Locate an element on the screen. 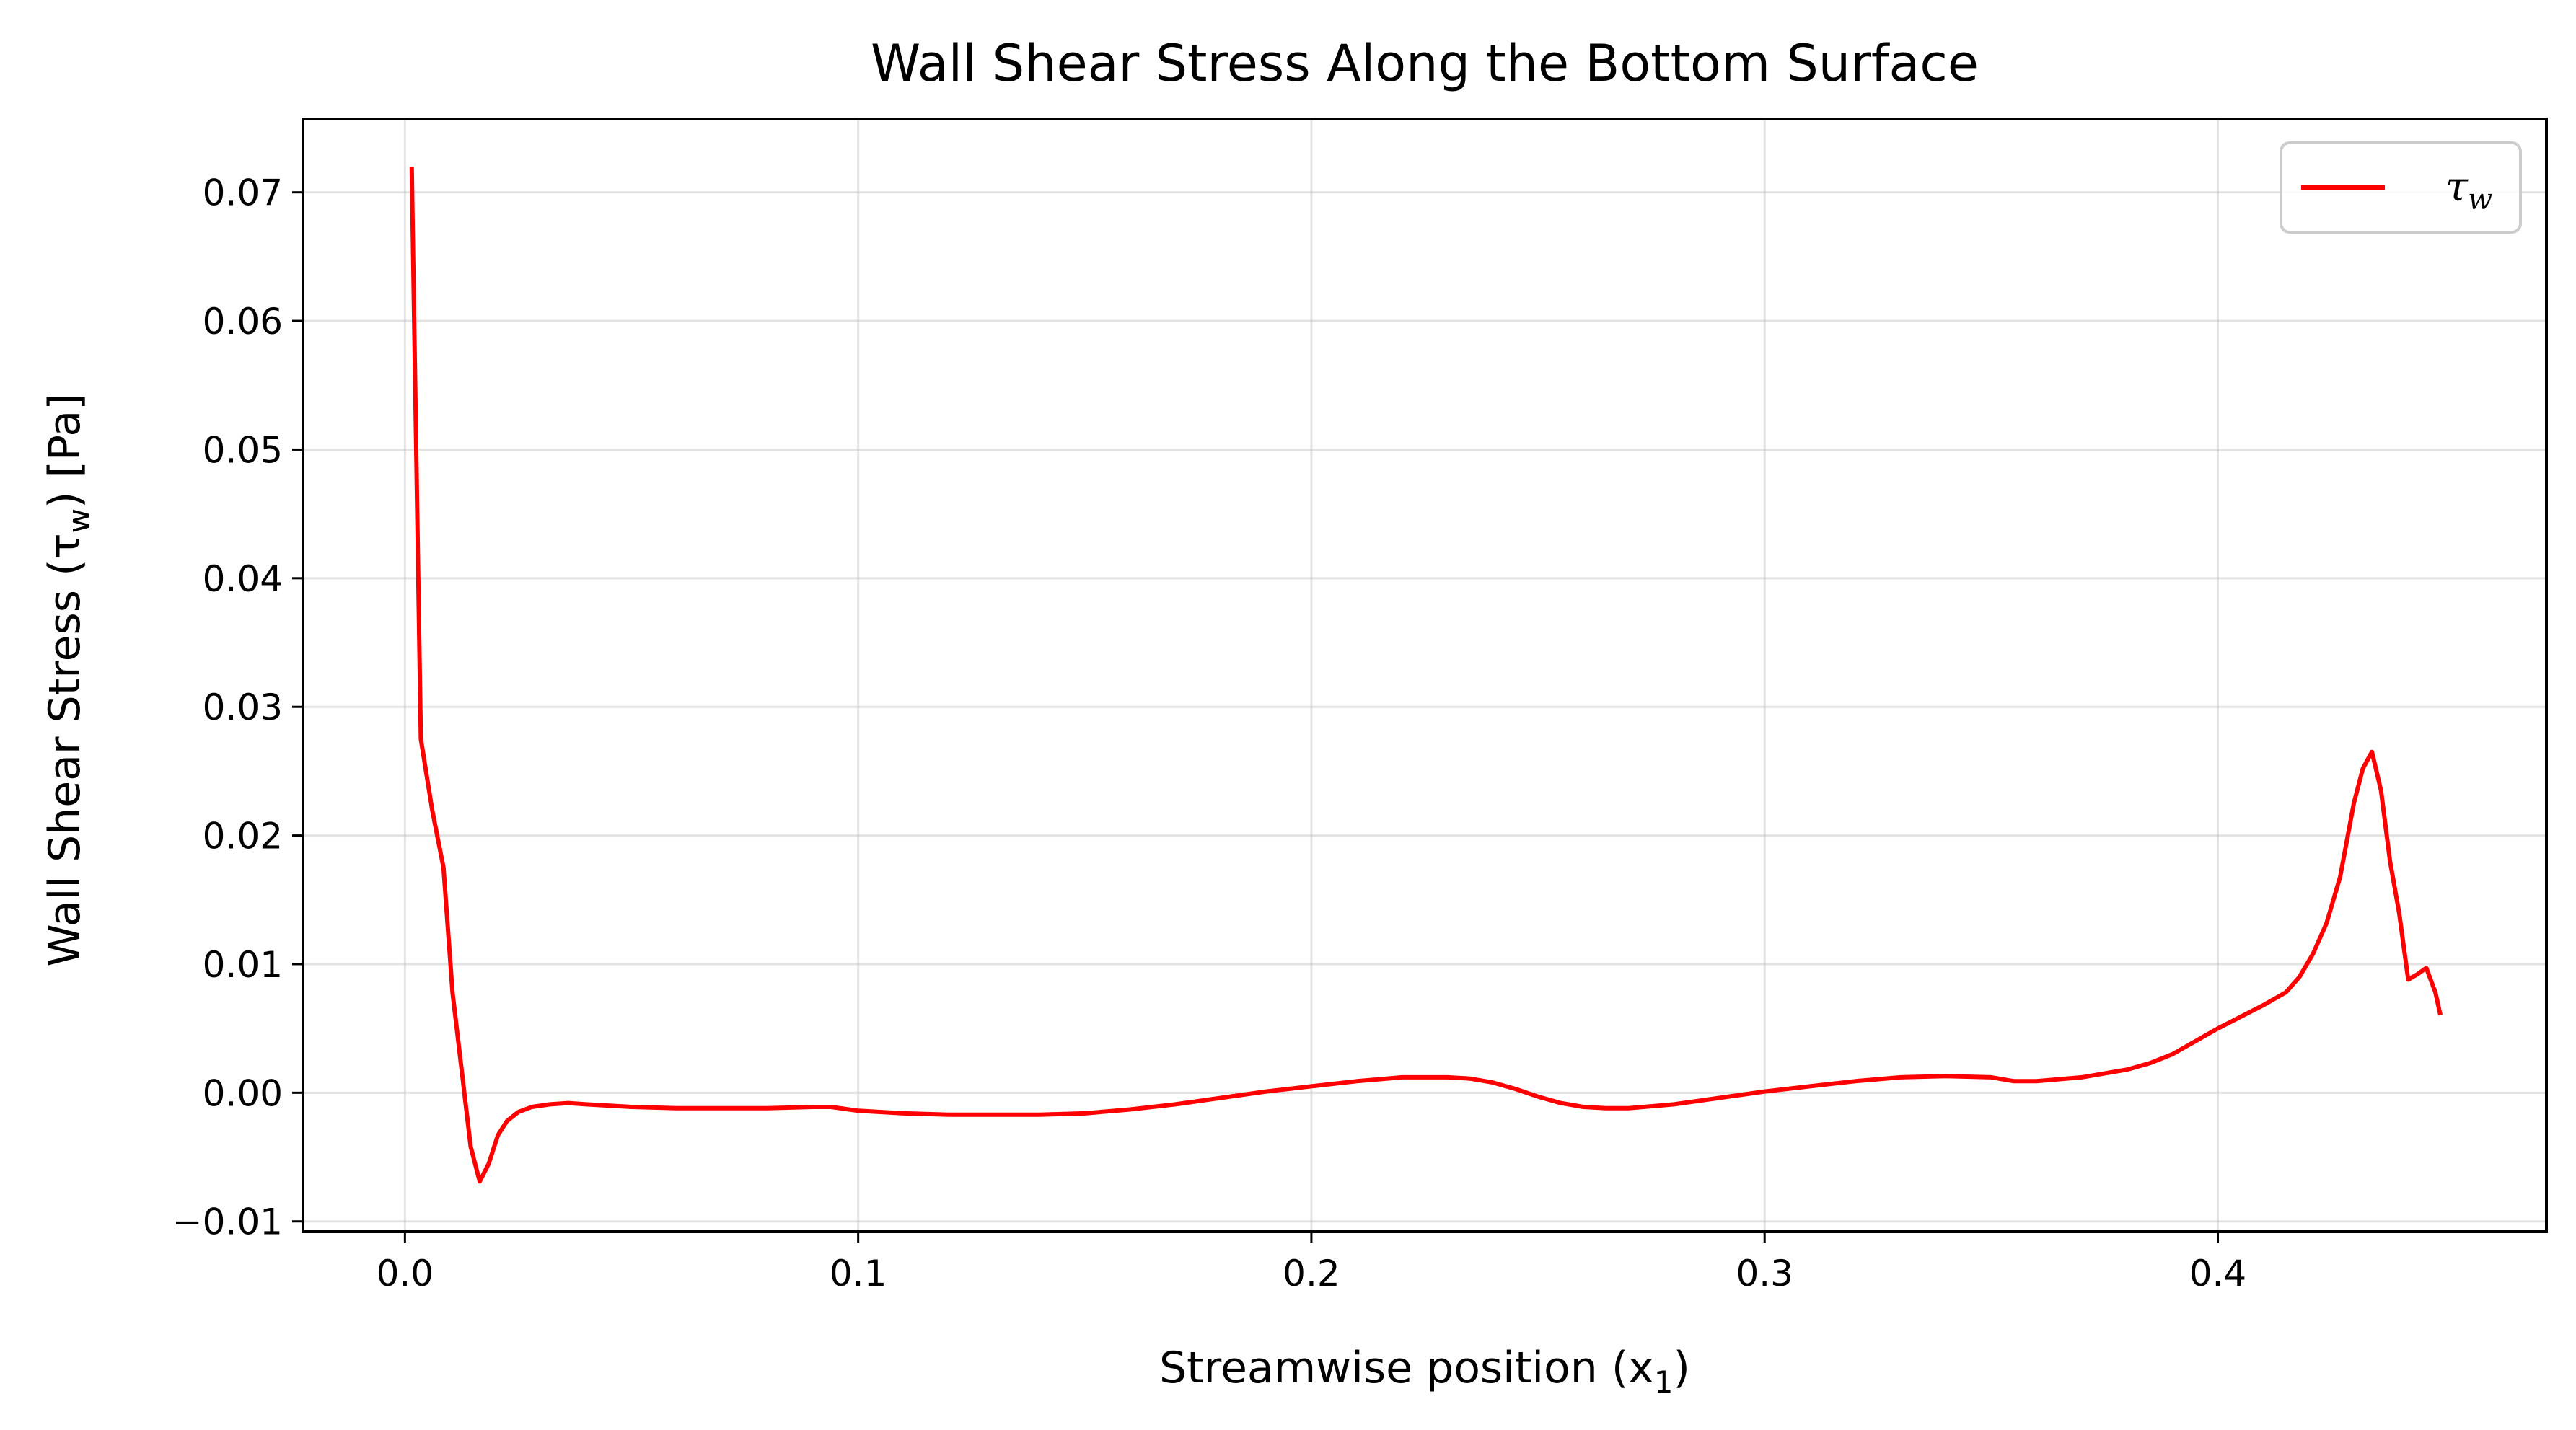  x-tick-label: 0.2 is located at coordinates (1311, 1273).